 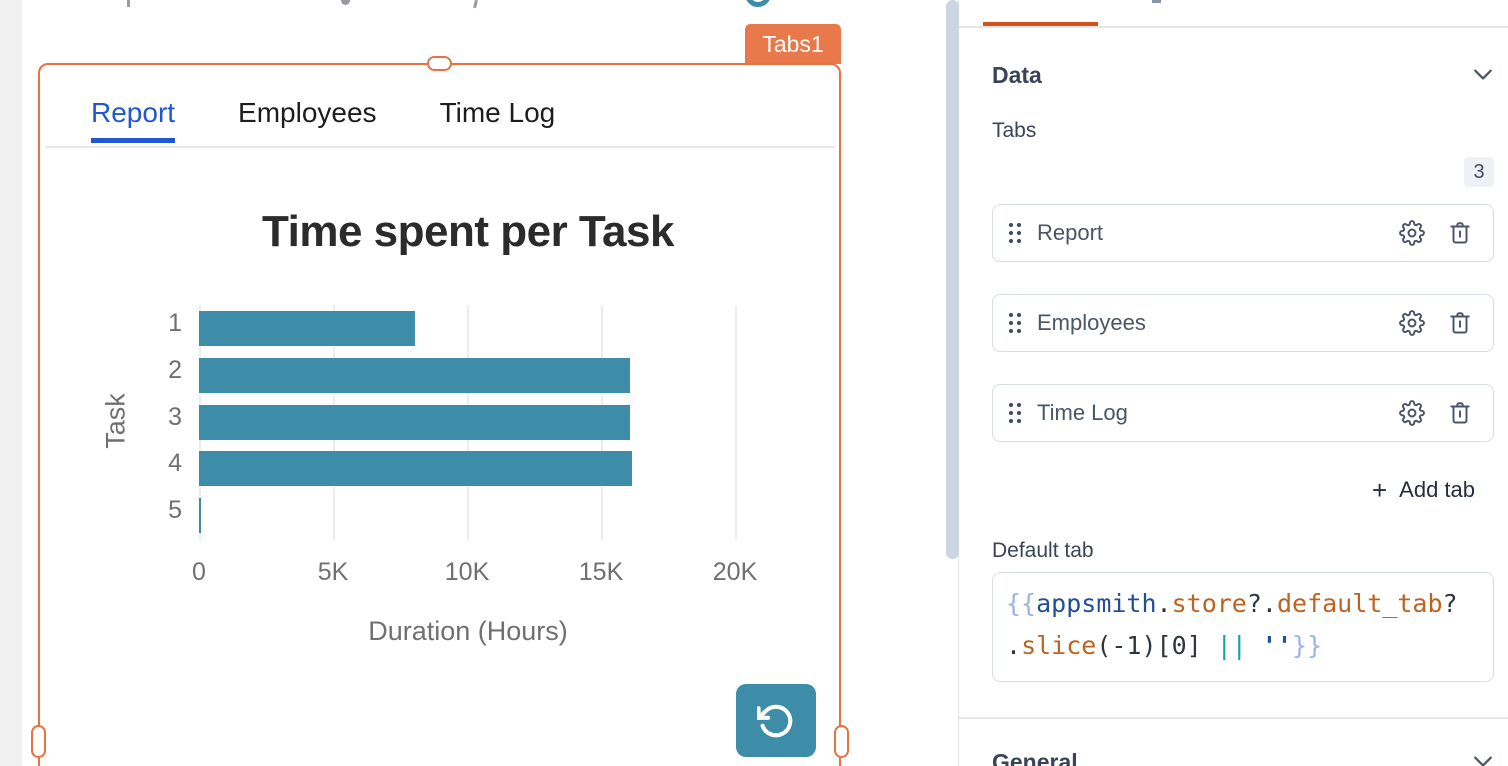 I want to click on tabs-field-label: Tabs, so click(x=1014, y=130).